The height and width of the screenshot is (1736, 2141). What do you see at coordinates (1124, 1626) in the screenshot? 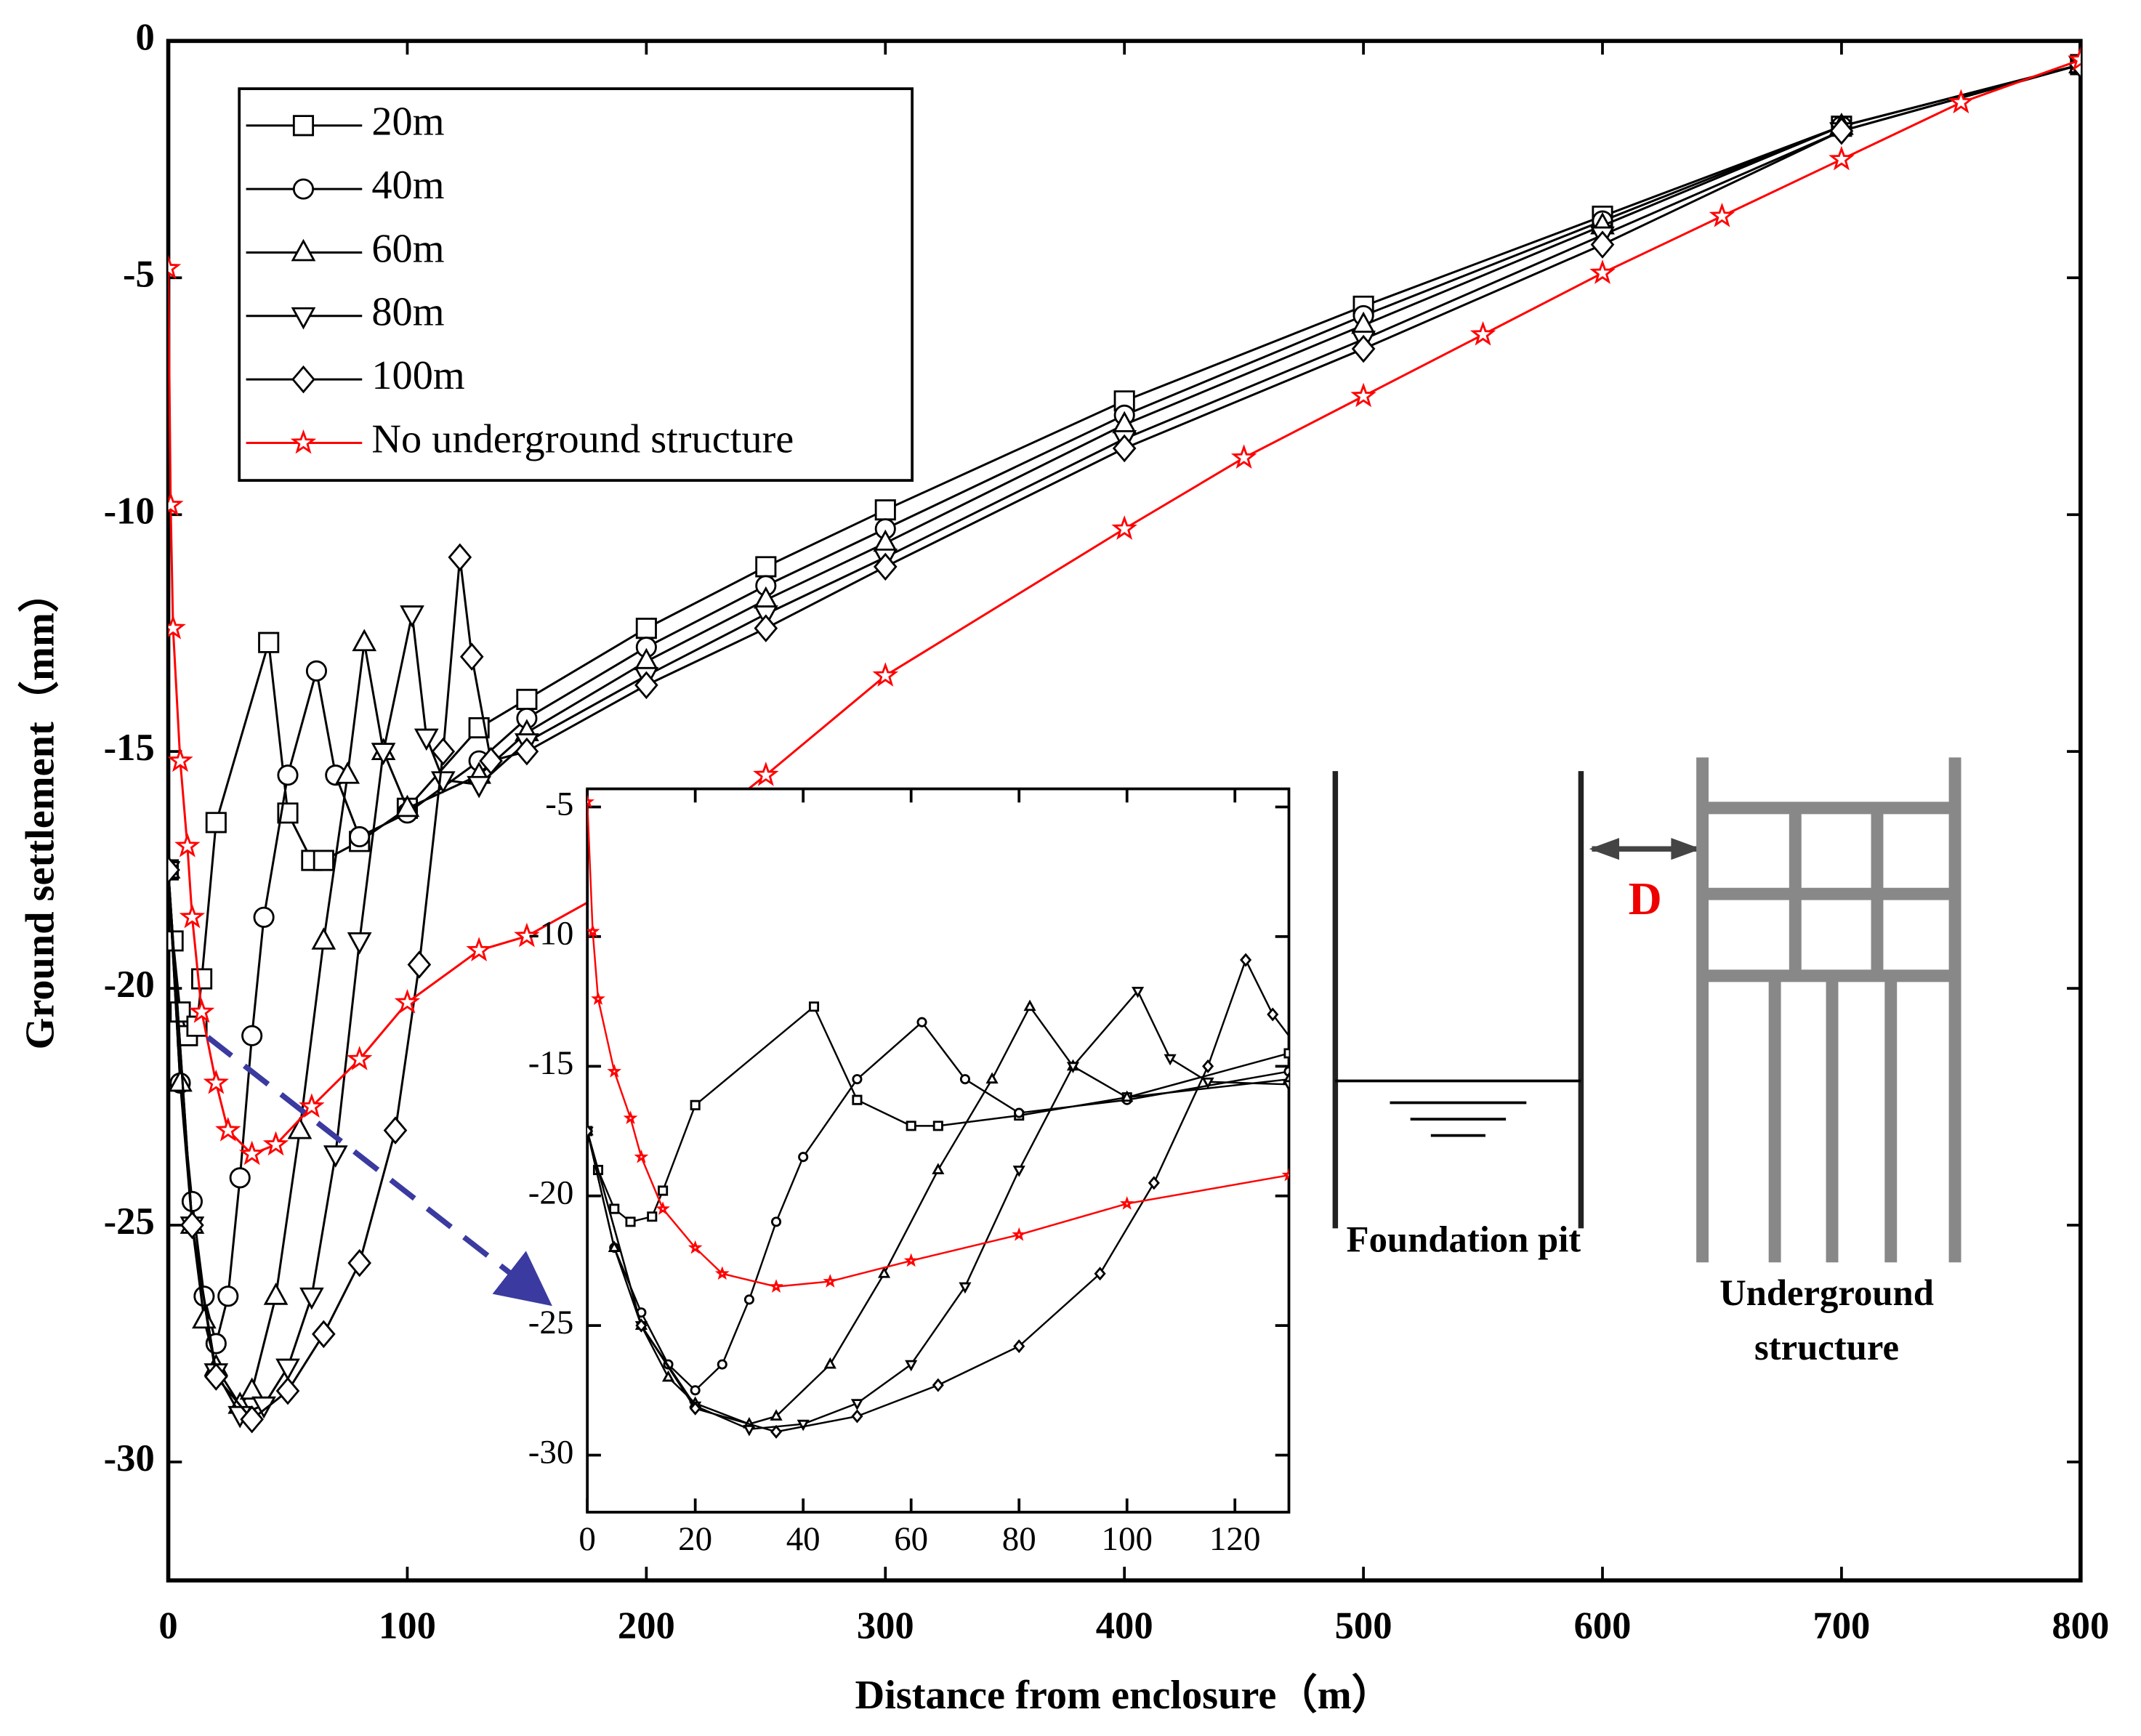
I see `x-tick-label: 400` at bounding box center [1124, 1626].